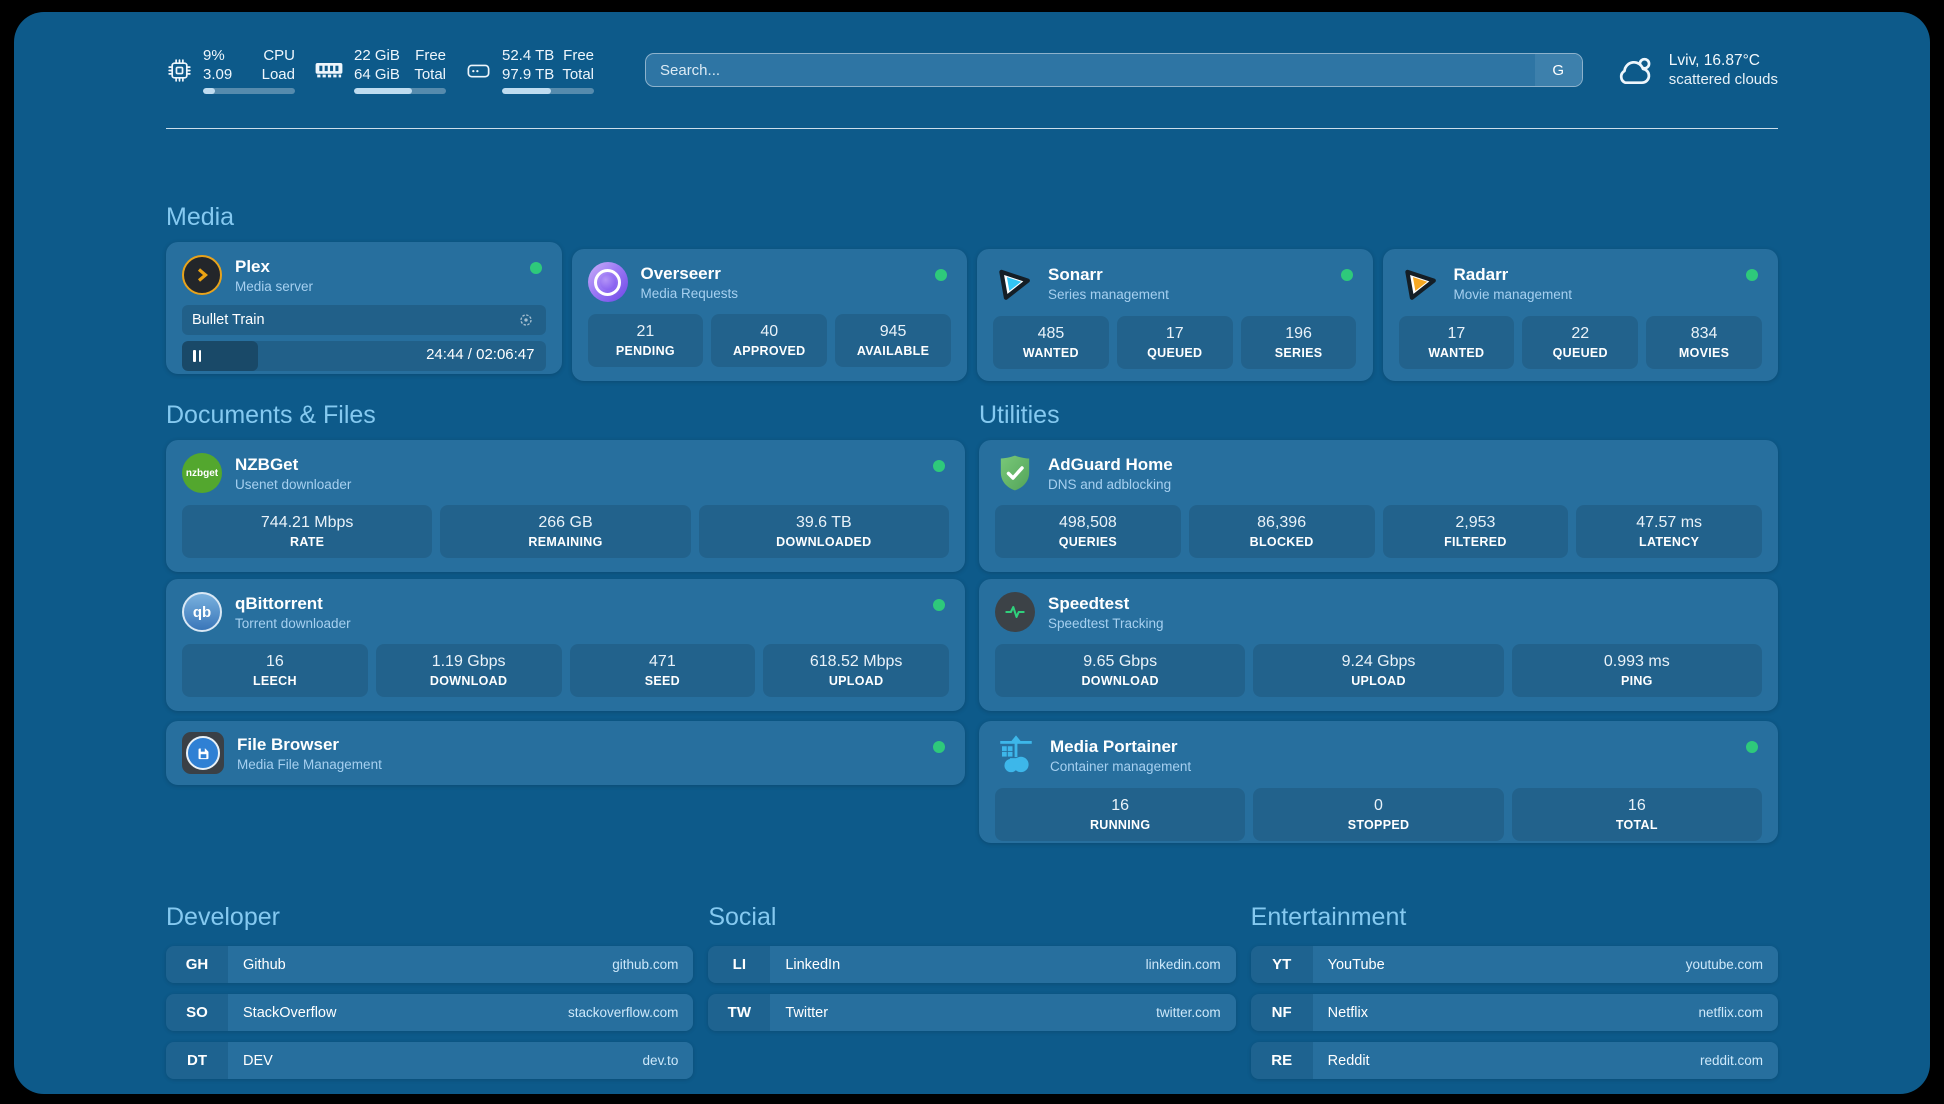 The width and height of the screenshot is (1944, 1104). Describe the element at coordinates (607, 282) in the screenshot. I see `overseerr-icon` at that location.